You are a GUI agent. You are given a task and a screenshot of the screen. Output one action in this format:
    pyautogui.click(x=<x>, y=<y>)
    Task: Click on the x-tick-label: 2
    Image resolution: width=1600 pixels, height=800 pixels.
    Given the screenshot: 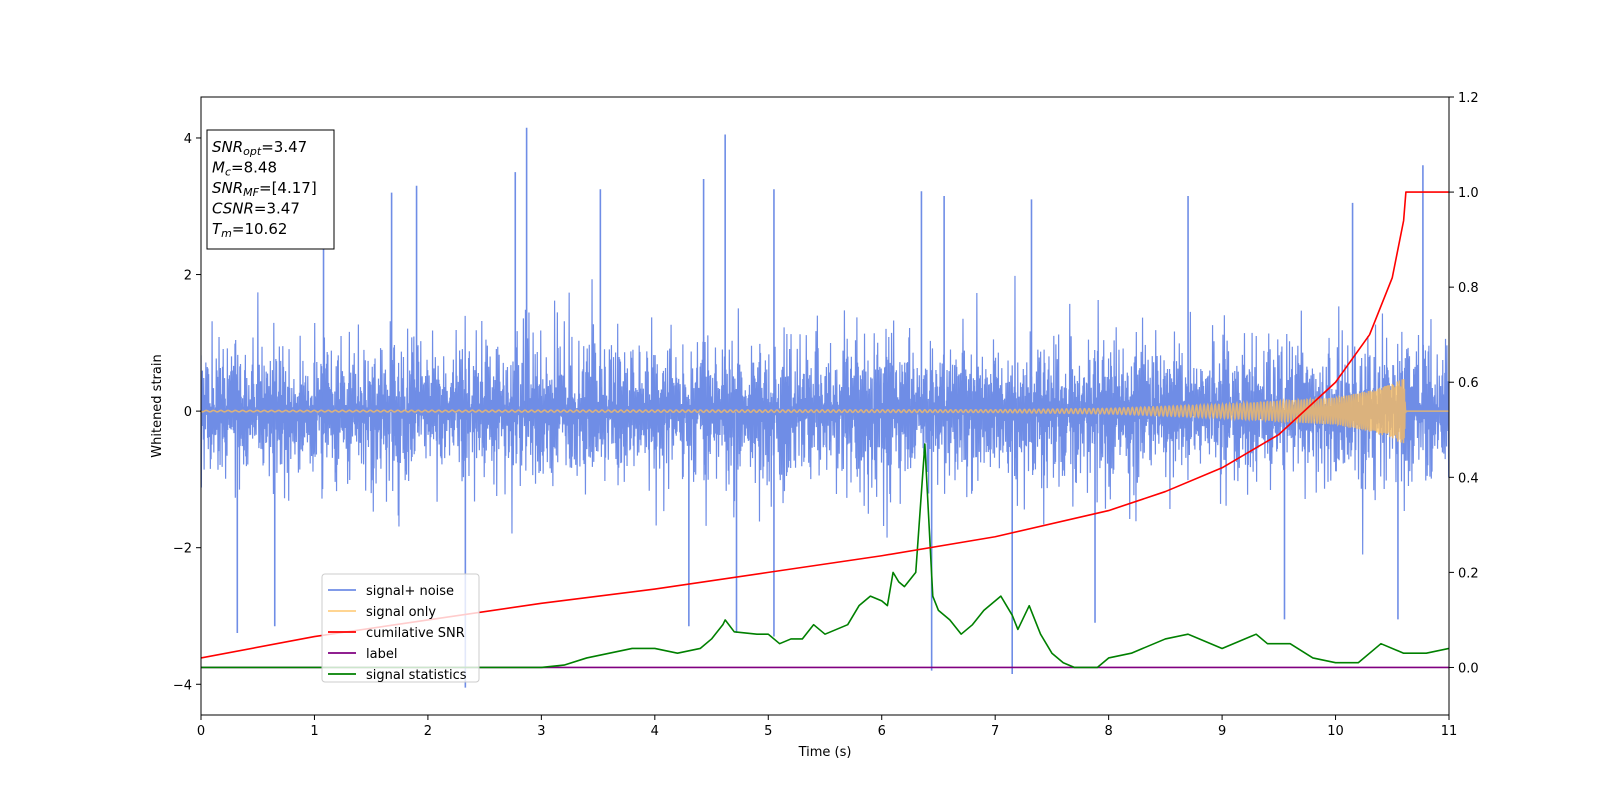 What is the action you would take?
    pyautogui.click(x=428, y=731)
    